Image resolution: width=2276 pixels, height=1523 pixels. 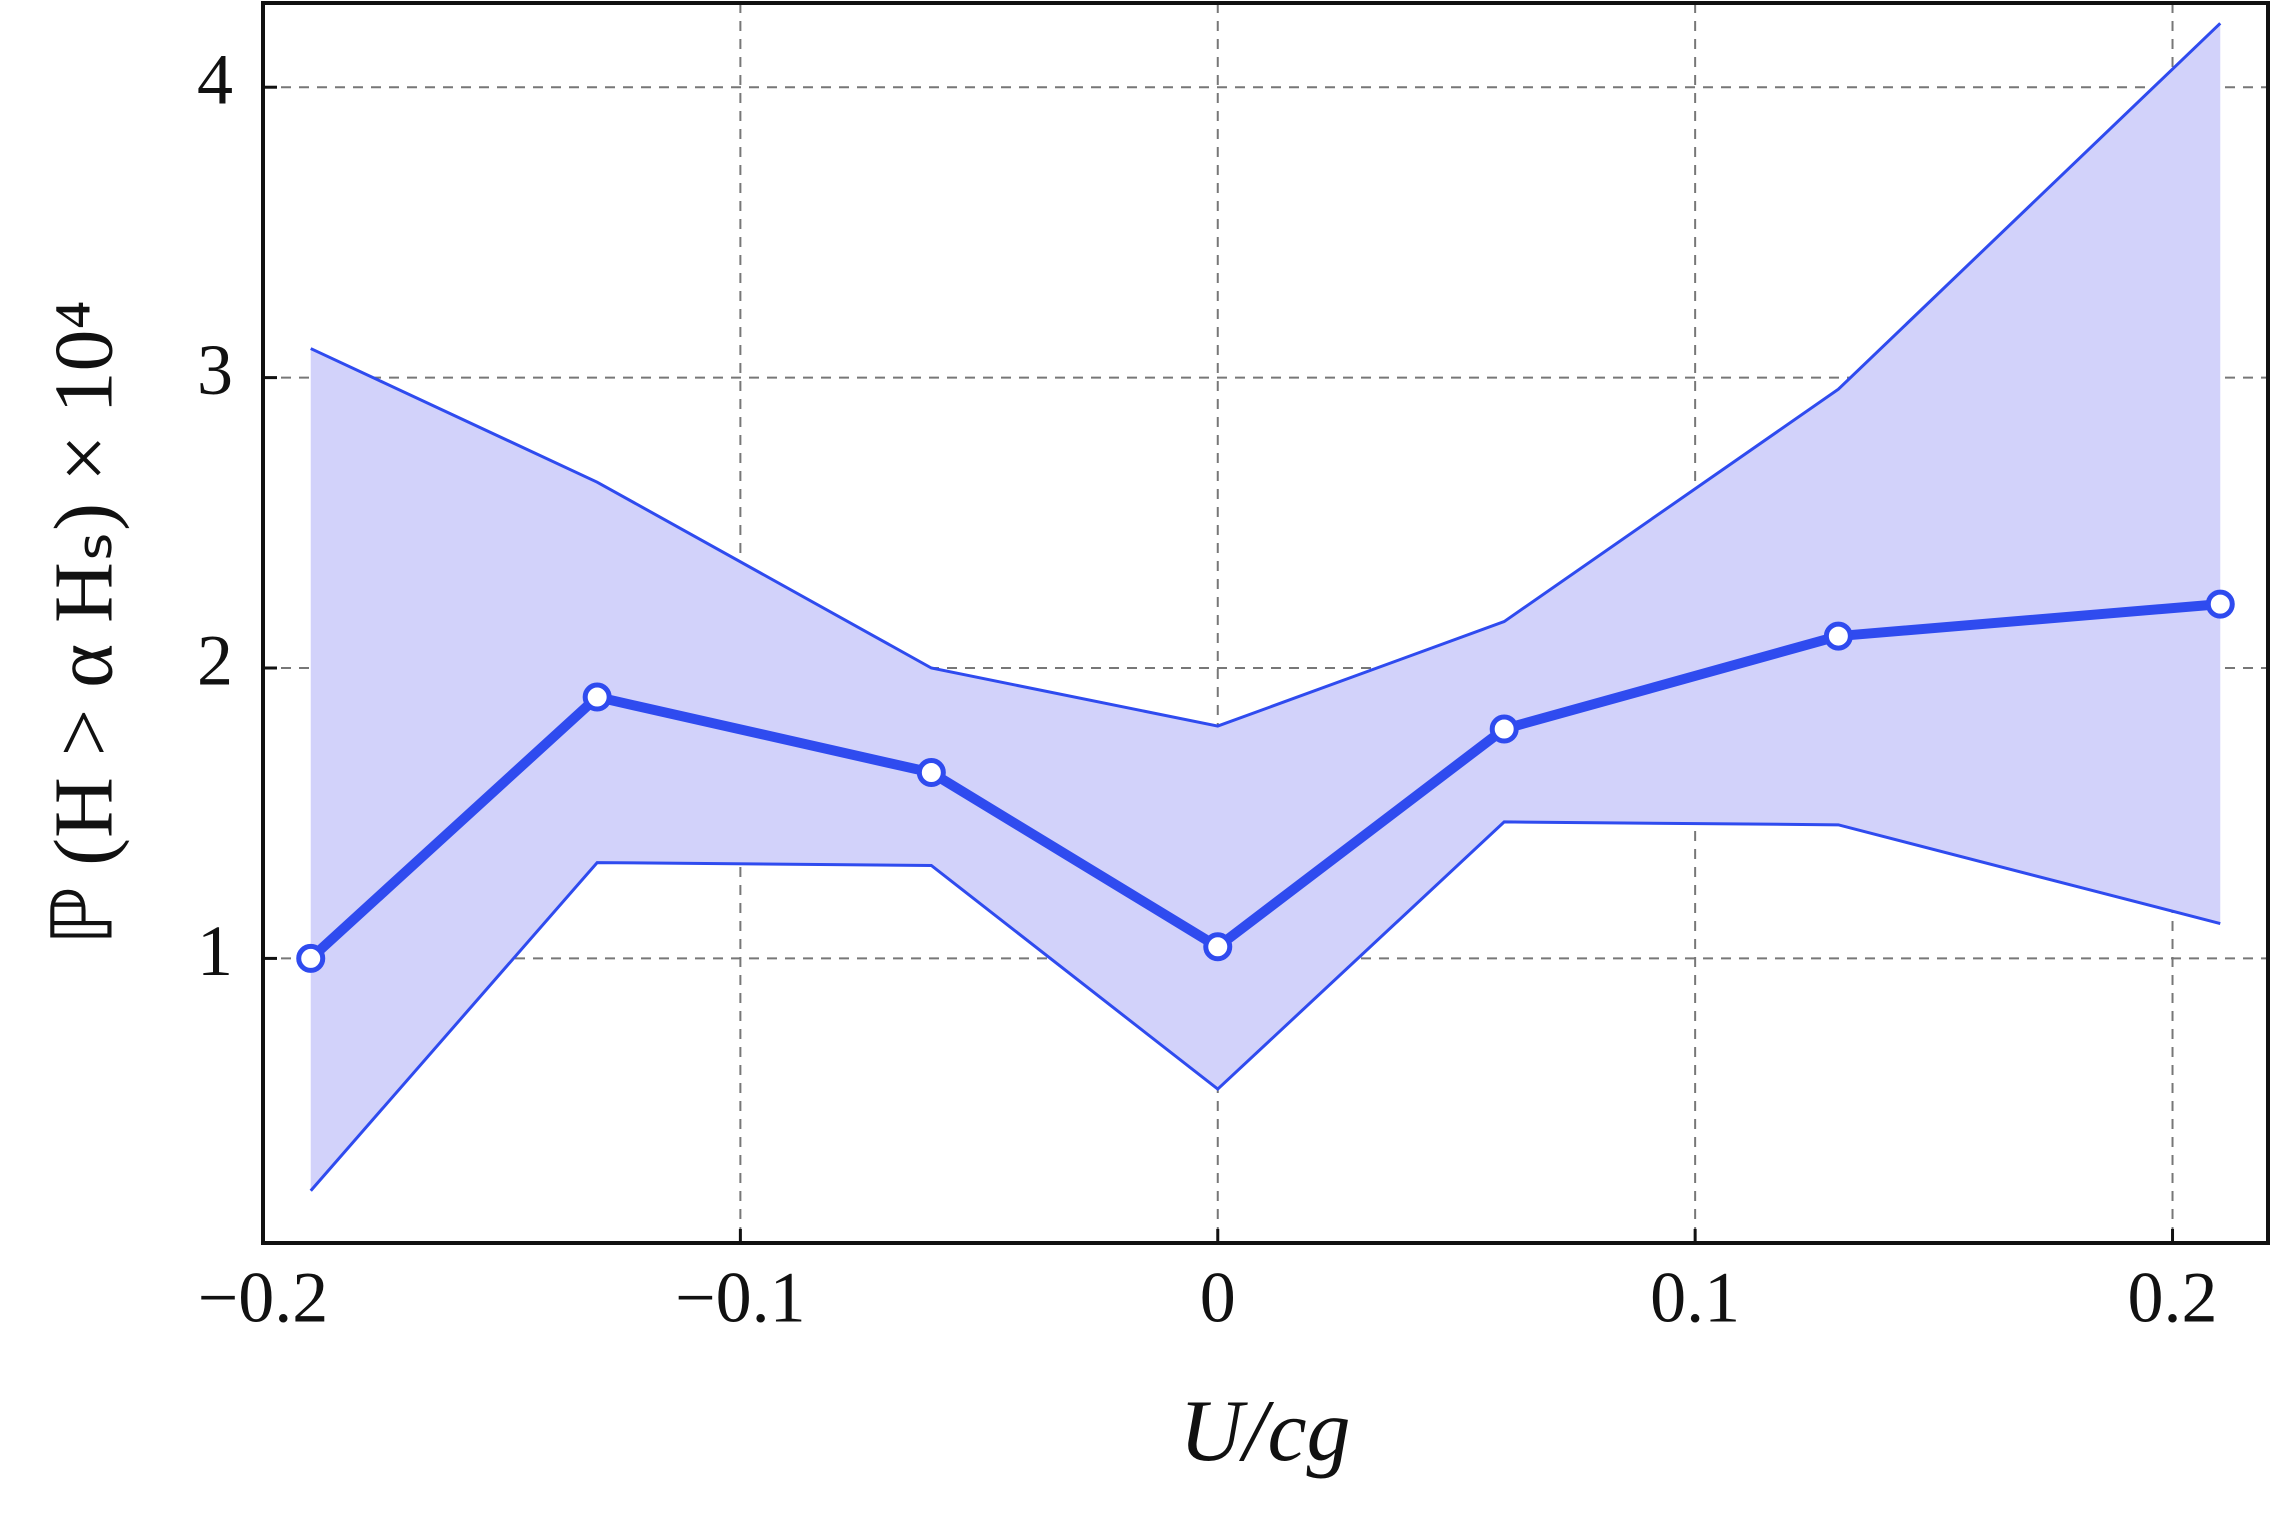 I want to click on x-axis-label: U/cg, so click(x=1264, y=1431).